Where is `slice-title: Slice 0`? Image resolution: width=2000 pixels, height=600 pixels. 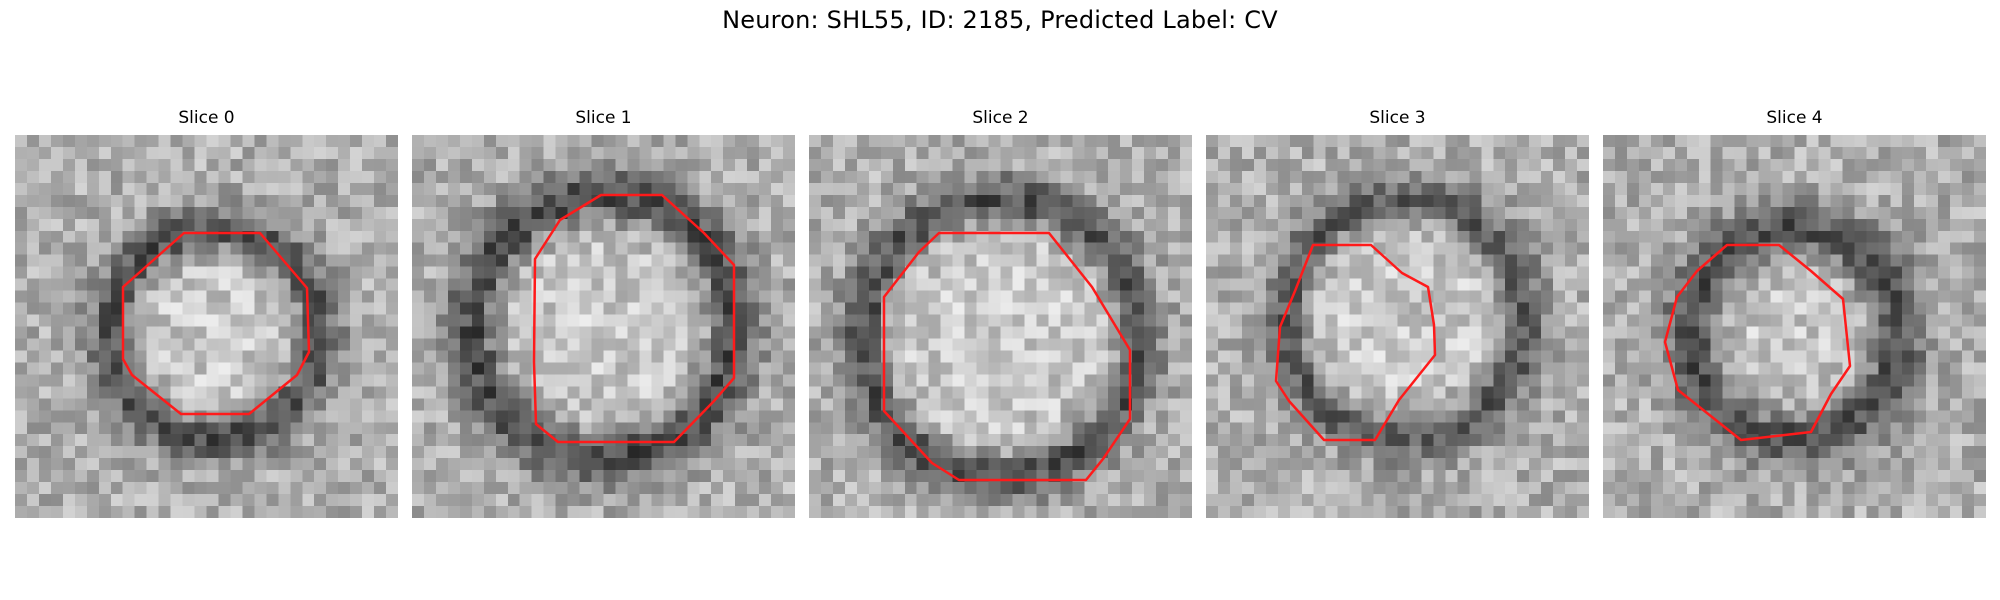
slice-title: Slice 0 is located at coordinates (206, 118).